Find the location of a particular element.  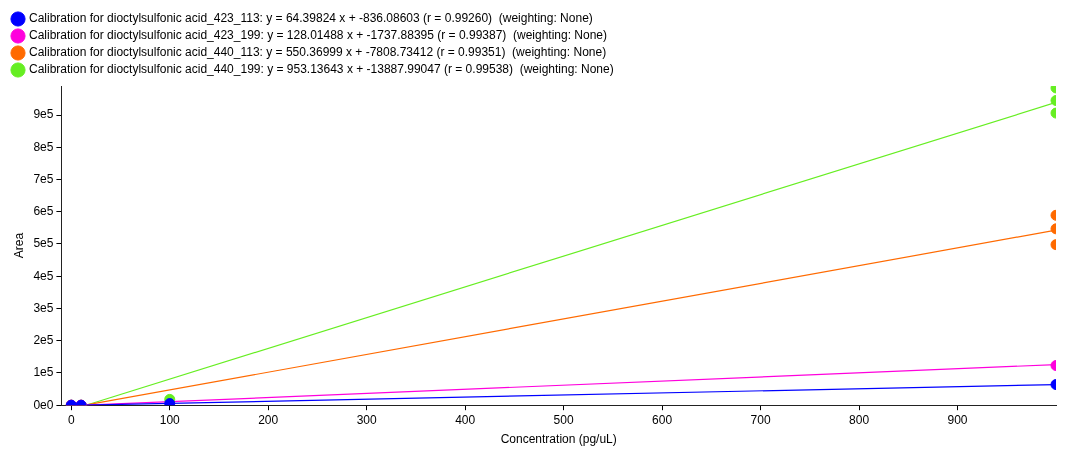

x-tick-label: 600 is located at coordinates (662, 419).